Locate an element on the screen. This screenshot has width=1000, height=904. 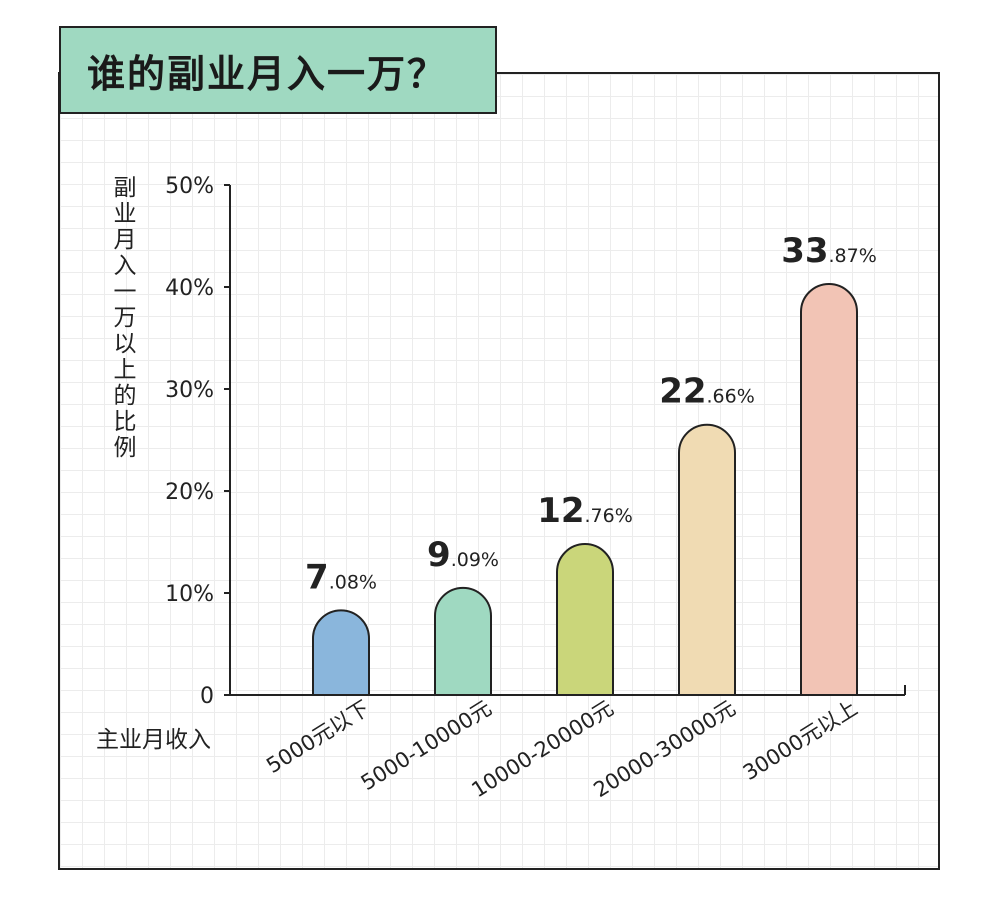
y-tick-label: 50% is located at coordinates (189, 186).